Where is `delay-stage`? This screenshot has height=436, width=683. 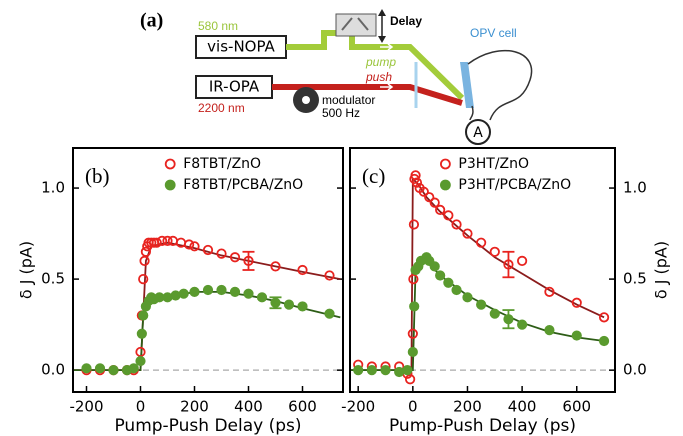
delay-stage is located at coordinates (356, 25).